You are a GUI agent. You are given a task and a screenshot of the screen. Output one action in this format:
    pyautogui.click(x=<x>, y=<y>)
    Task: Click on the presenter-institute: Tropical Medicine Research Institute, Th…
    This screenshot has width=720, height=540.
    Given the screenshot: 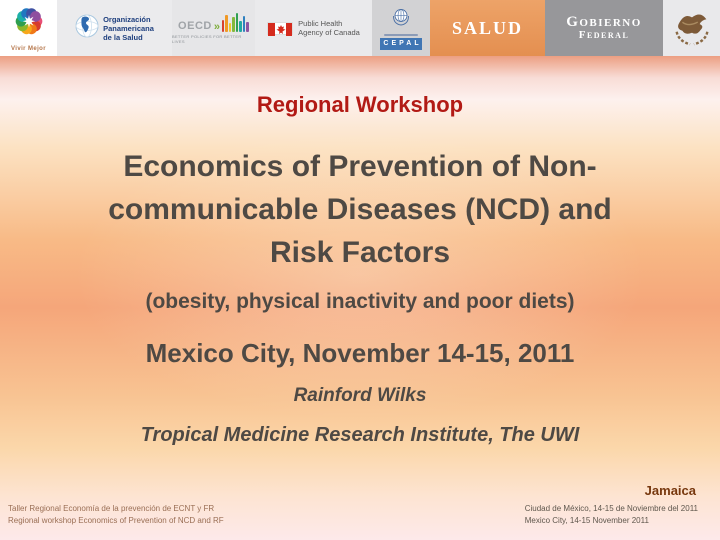 What is the action you would take?
    pyautogui.click(x=360, y=435)
    